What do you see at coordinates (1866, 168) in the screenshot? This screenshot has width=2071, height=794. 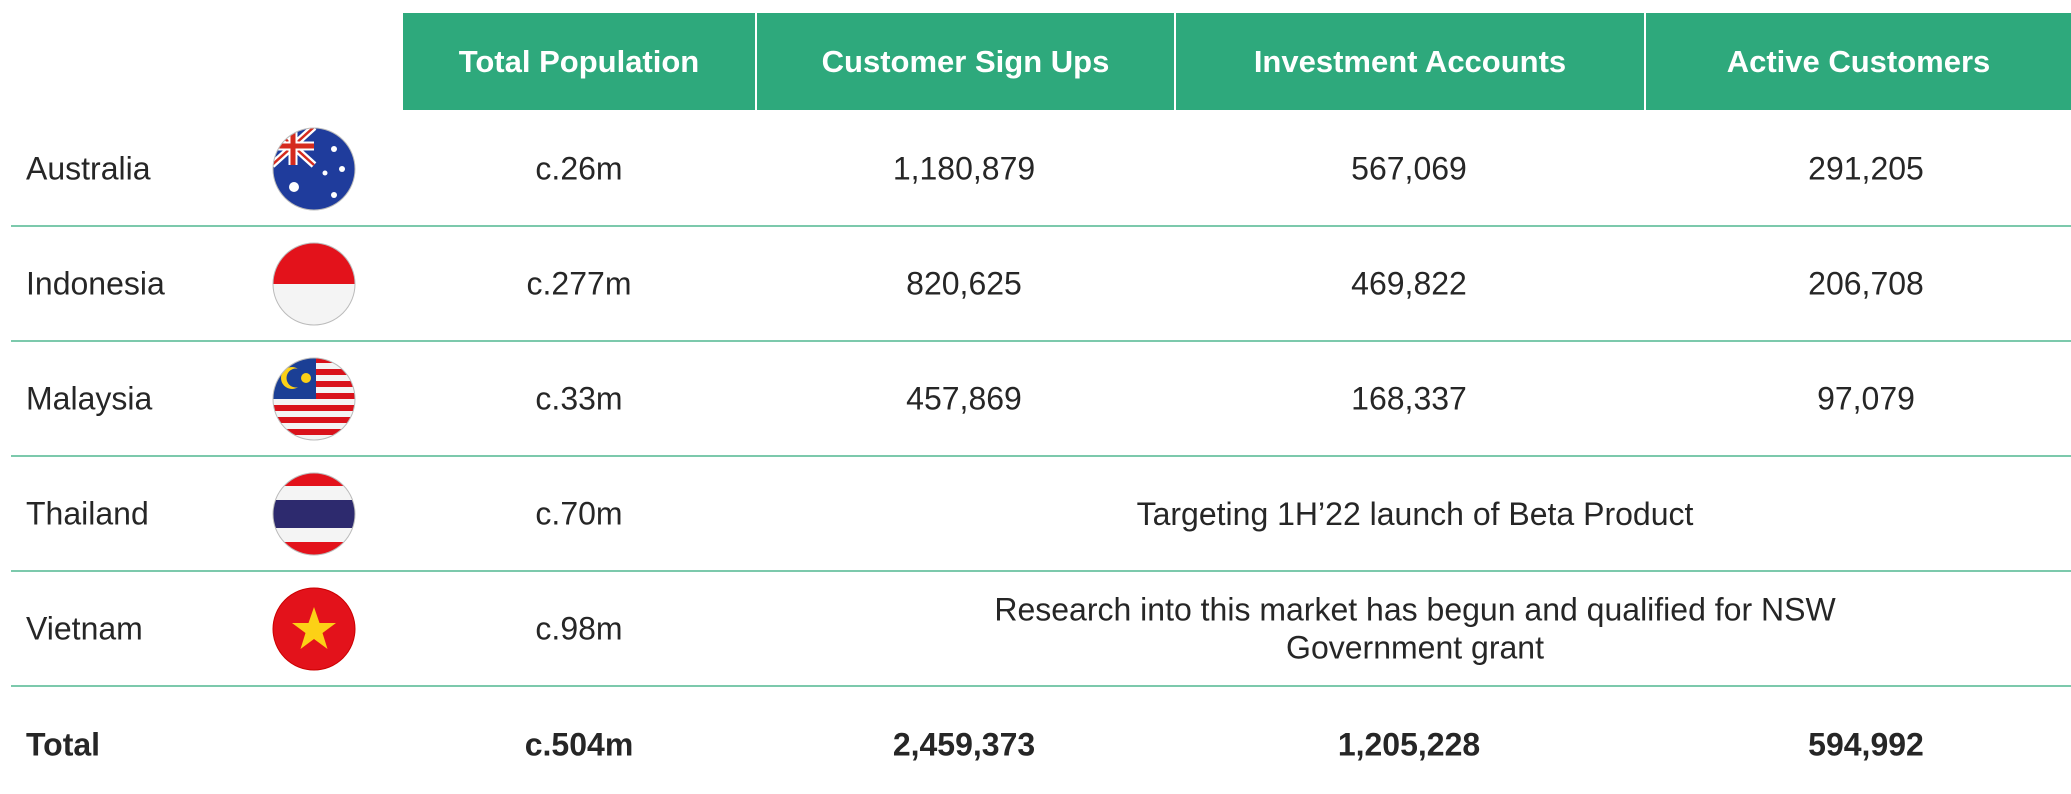 I see `cell: 291,205` at bounding box center [1866, 168].